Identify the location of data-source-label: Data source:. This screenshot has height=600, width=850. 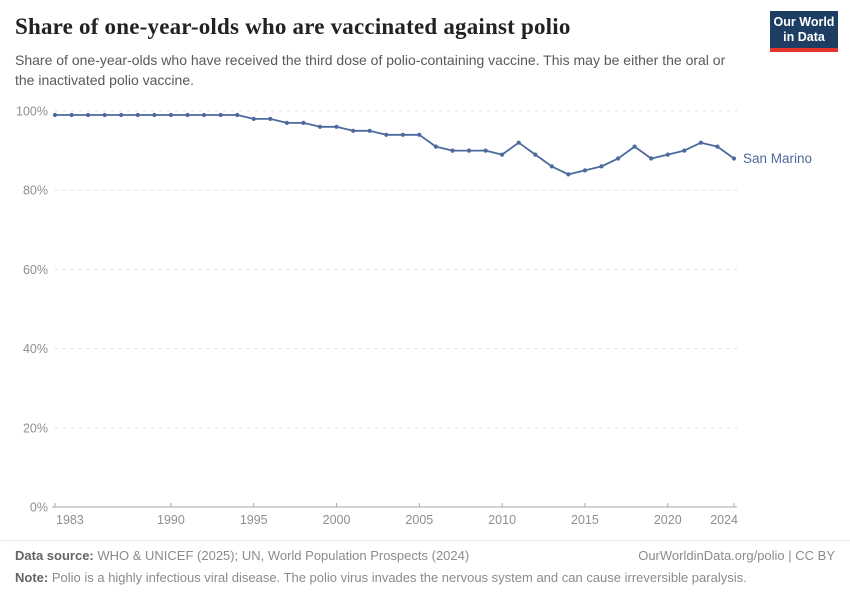
(54, 555).